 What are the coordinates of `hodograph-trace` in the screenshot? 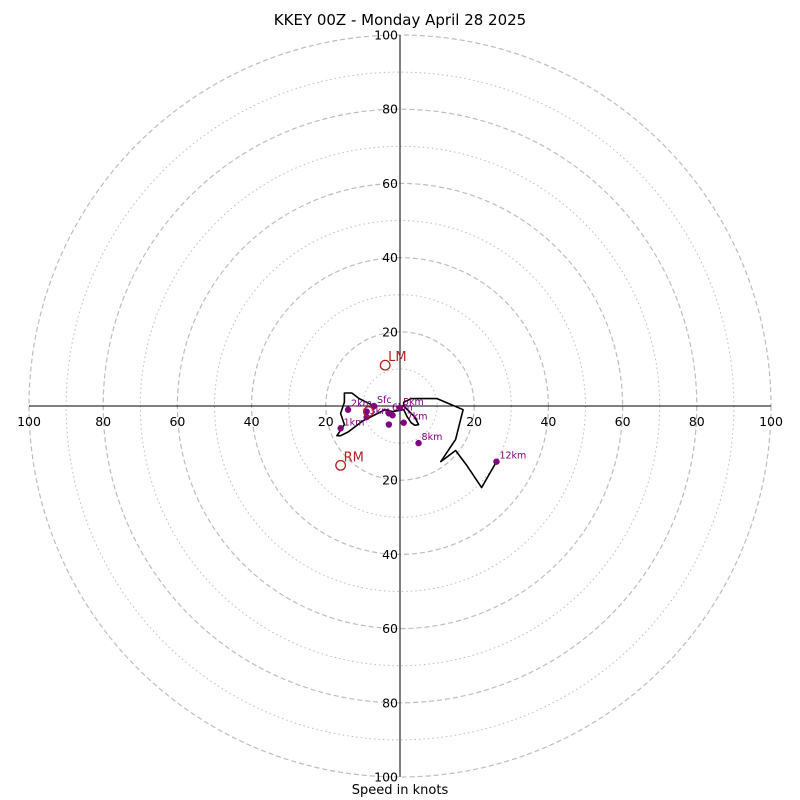 It's located at (417, 440).